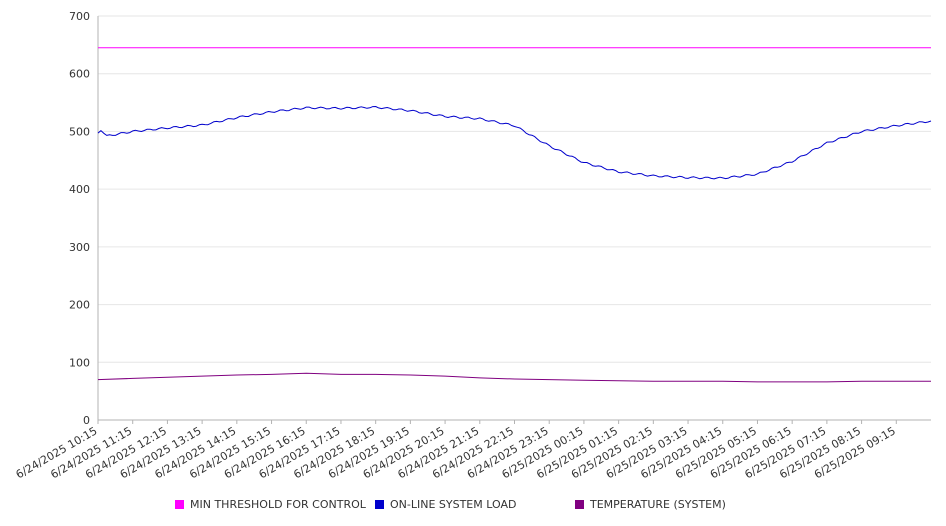 This screenshot has width=946, height=526. I want to click on y-tick-label: 400, so click(79, 189).